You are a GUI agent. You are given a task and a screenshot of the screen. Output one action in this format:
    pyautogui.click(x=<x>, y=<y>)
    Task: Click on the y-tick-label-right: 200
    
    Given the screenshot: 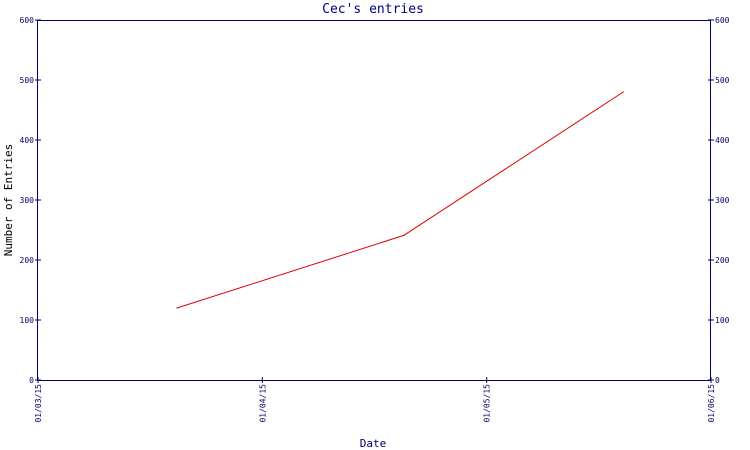 What is the action you would take?
    pyautogui.click(x=722, y=260)
    